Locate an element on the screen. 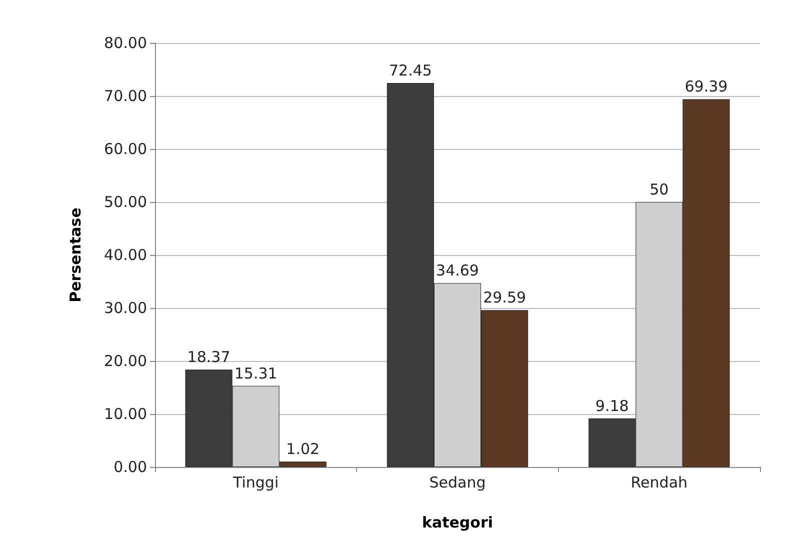  y-tick-label: 30.00 is located at coordinates (125, 308).